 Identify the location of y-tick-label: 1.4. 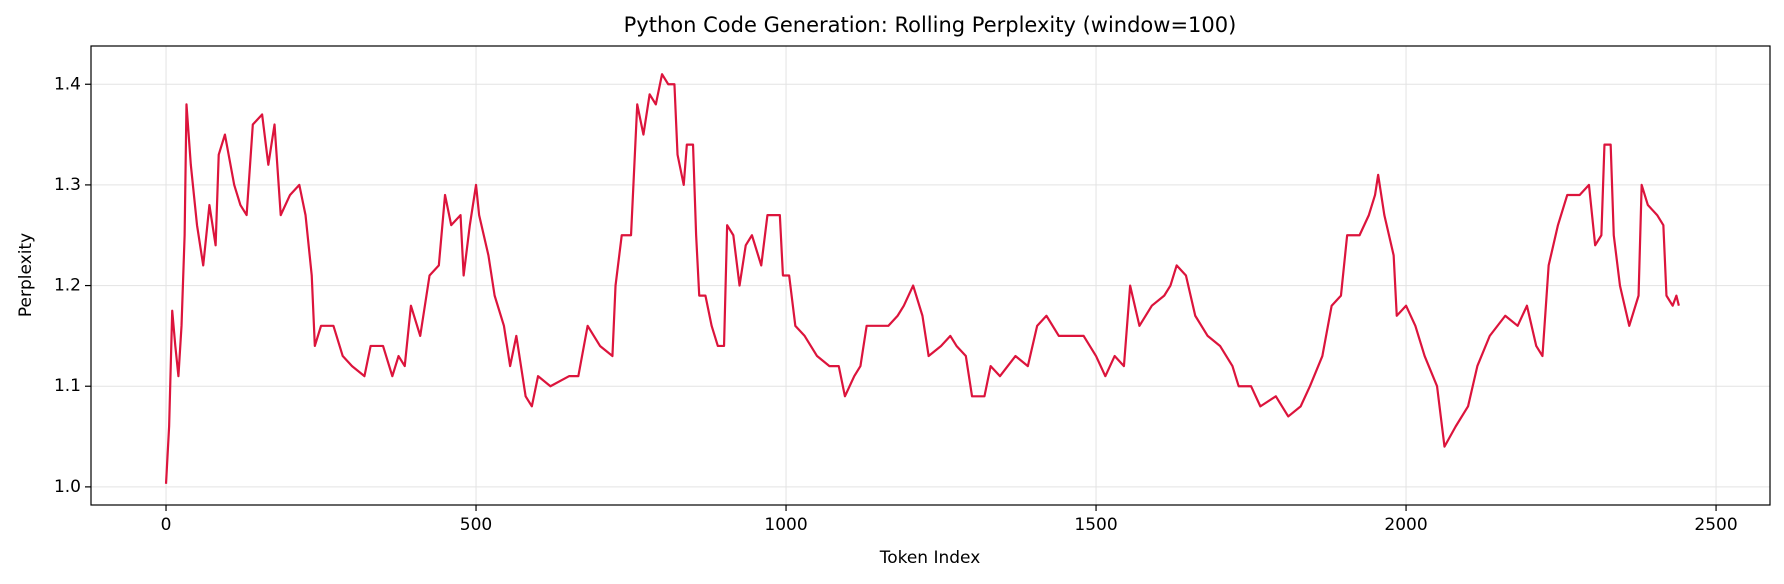
(67, 84).